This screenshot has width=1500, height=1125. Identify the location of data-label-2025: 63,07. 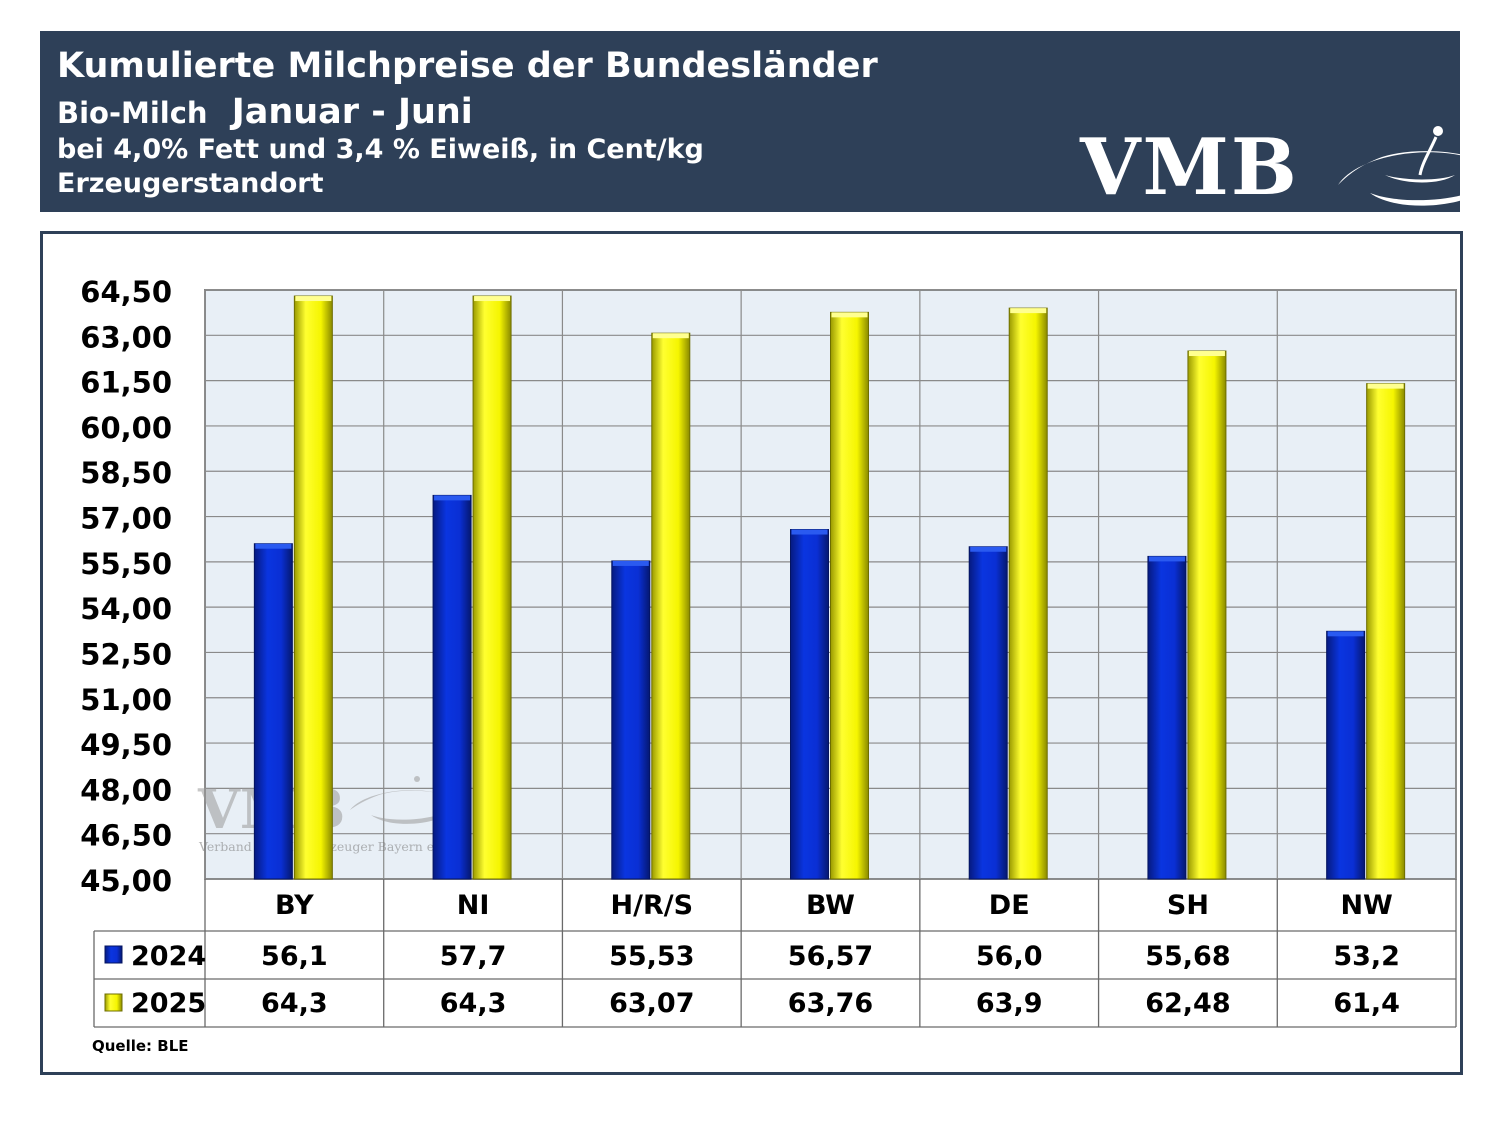
(651, 1003).